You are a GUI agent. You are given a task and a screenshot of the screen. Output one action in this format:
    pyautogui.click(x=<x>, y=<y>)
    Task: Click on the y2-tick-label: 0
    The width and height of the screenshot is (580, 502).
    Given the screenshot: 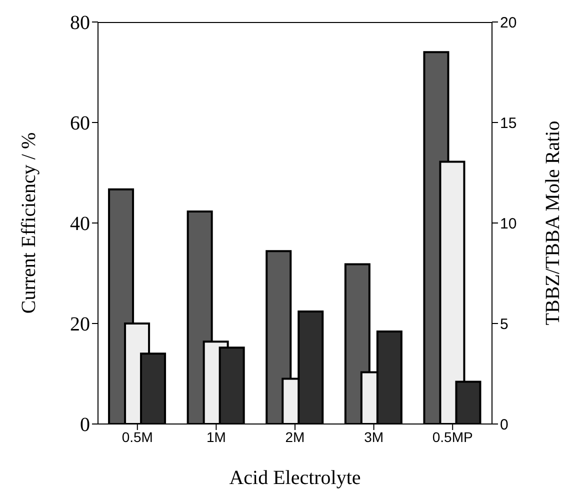 What is the action you would take?
    pyautogui.click(x=504, y=425)
    